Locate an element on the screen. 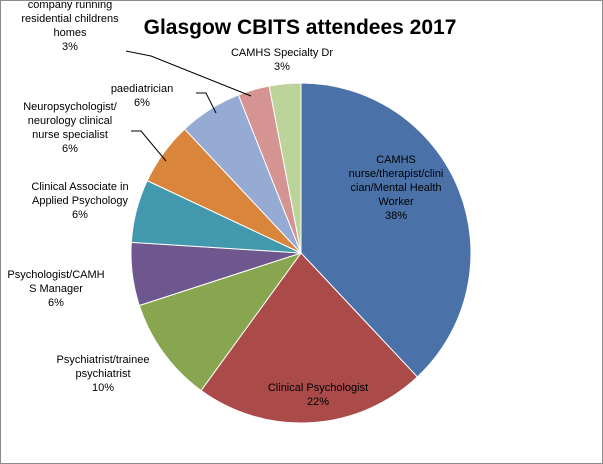  slice-label-line: Psychiatrist/trainee is located at coordinates (103, 360).